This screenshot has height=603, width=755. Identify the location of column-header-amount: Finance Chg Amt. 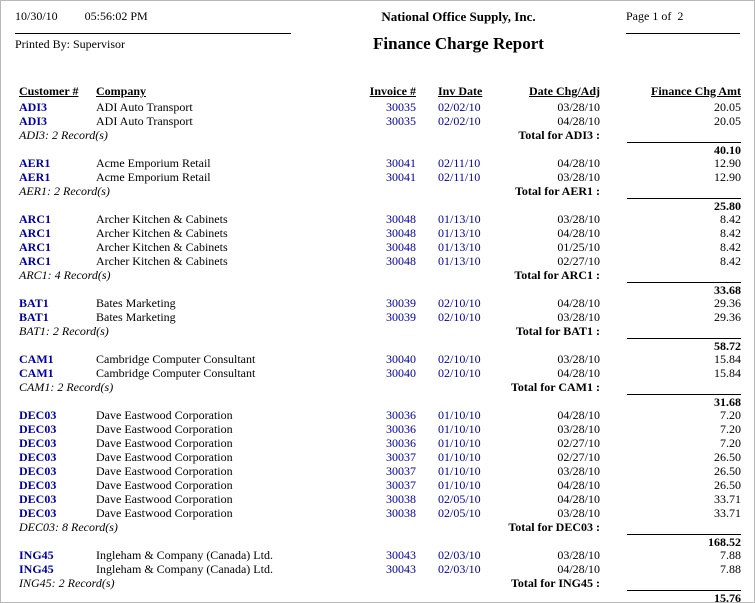
(673, 92).